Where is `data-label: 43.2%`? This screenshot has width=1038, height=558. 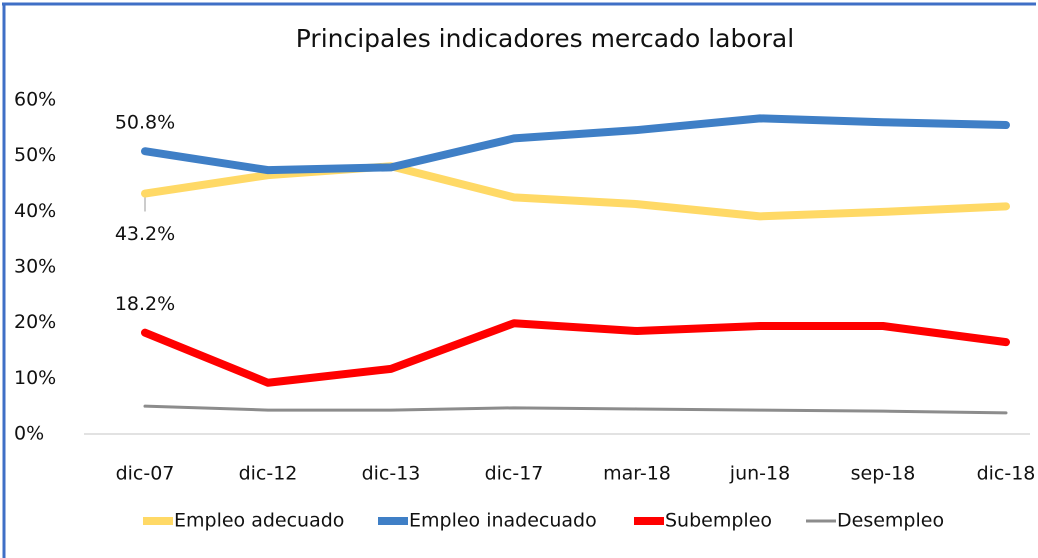
data-label: 43.2% is located at coordinates (145, 234).